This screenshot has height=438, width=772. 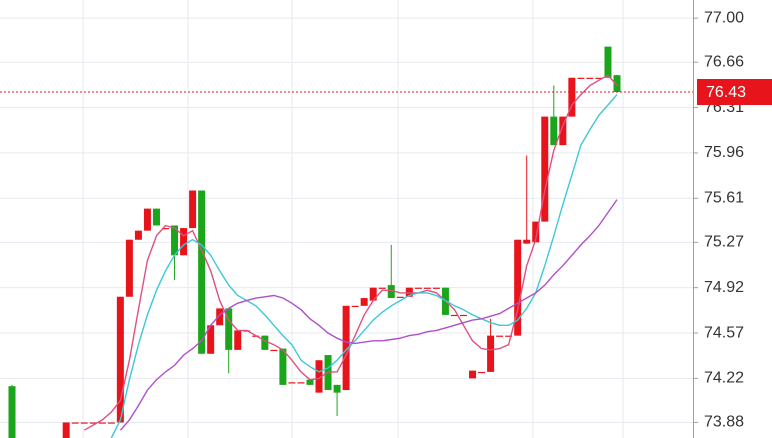 I want to click on y-tick-label: 74.92, so click(x=724, y=287).